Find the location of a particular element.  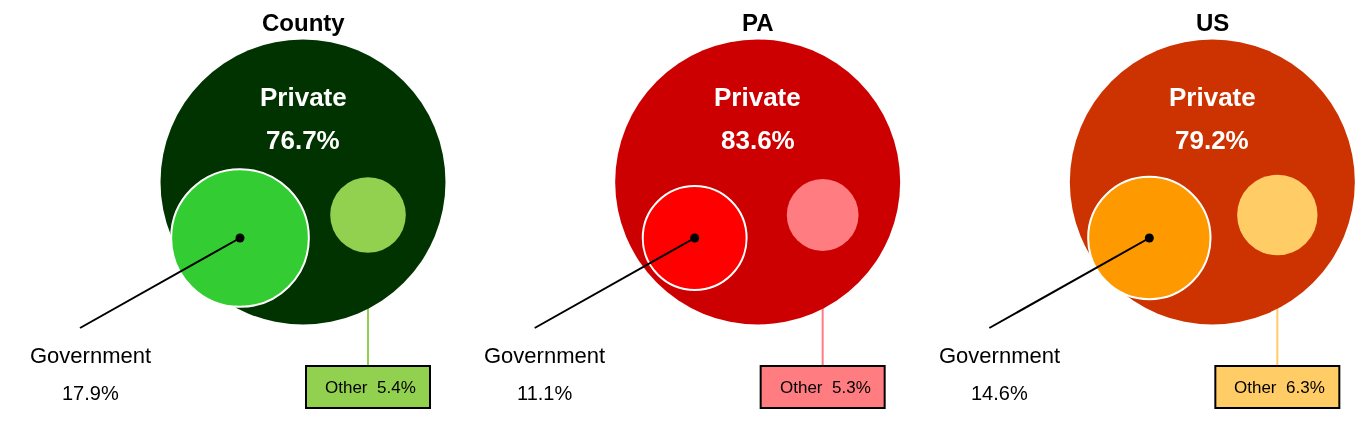

data-label: 76.7% is located at coordinates (303, 140).